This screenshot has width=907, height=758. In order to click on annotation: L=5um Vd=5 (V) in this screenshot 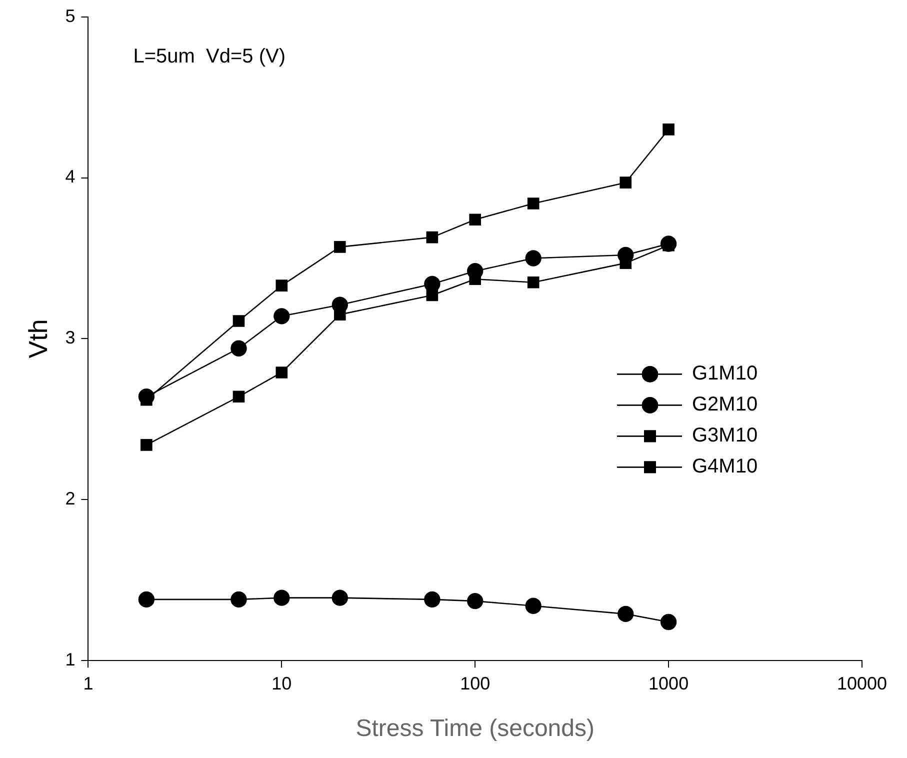, I will do `click(209, 56)`.